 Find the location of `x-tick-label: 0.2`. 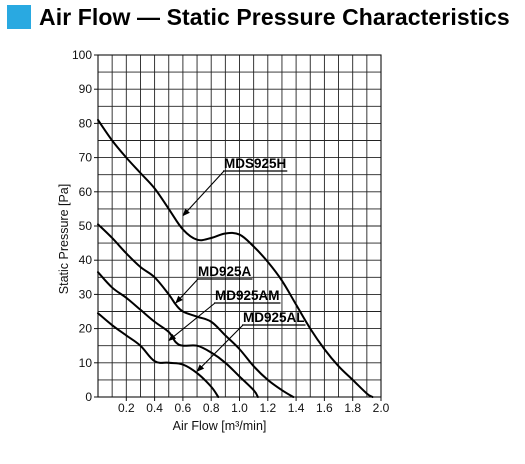

x-tick-label: 0.2 is located at coordinates (126, 408).